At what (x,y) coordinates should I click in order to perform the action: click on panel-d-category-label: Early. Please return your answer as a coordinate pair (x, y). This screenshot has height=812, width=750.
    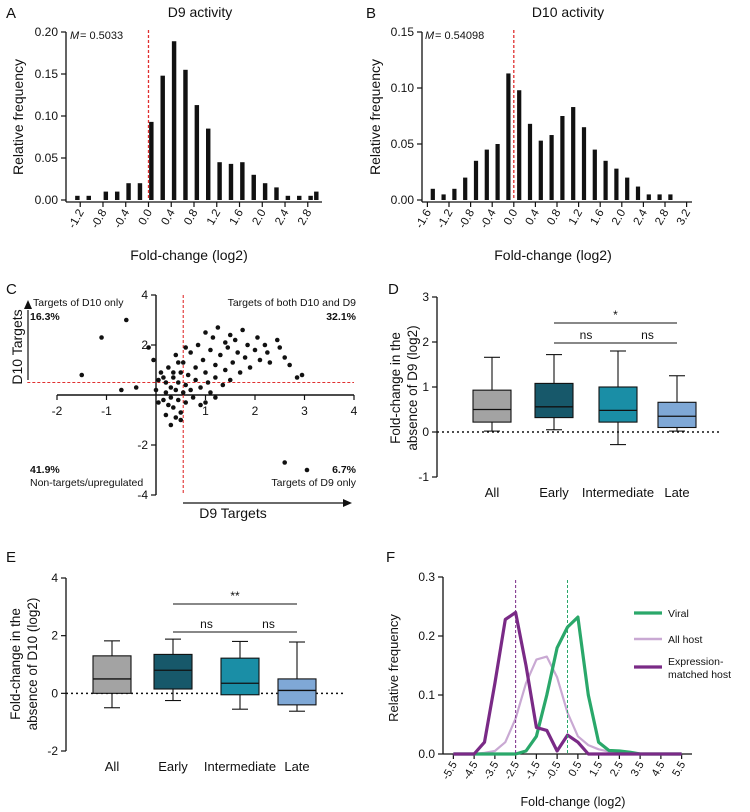
    Looking at the image, I should click on (554, 492).